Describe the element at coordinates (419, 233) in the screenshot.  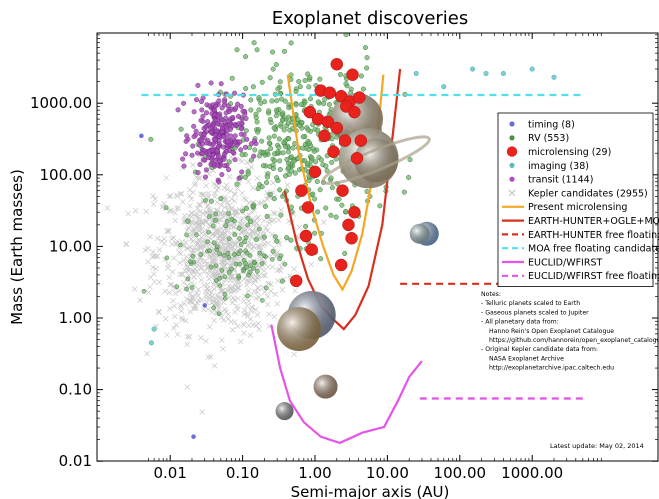
I see `uranus-like-planet` at that location.